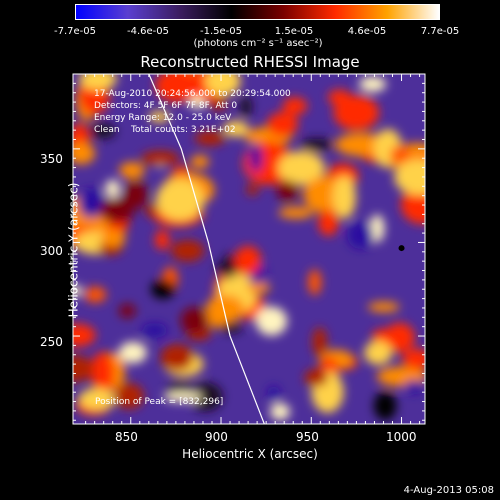 The image size is (500, 500). Describe the element at coordinates (148, 31) in the screenshot. I see `colorbar-tick: -4.6e-05` at that location.